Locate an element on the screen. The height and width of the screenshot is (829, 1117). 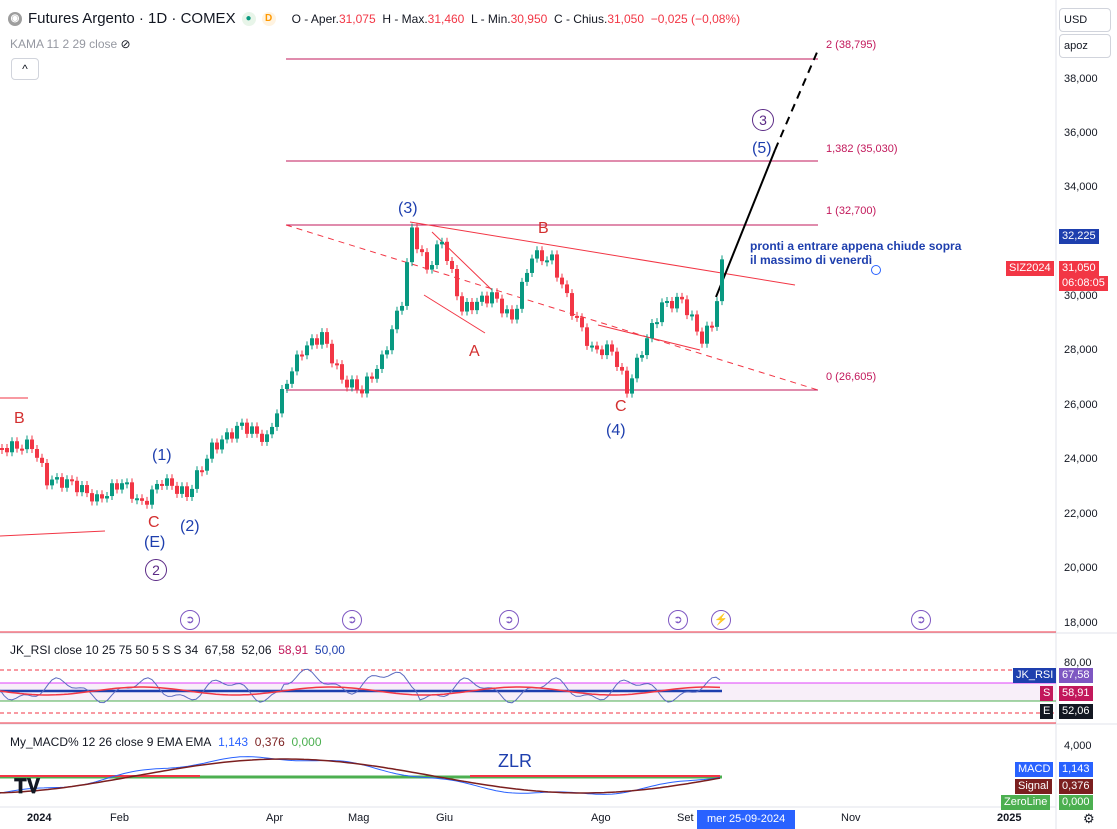
macd-value-tag: 1,143 is located at coordinates (1076, 769).